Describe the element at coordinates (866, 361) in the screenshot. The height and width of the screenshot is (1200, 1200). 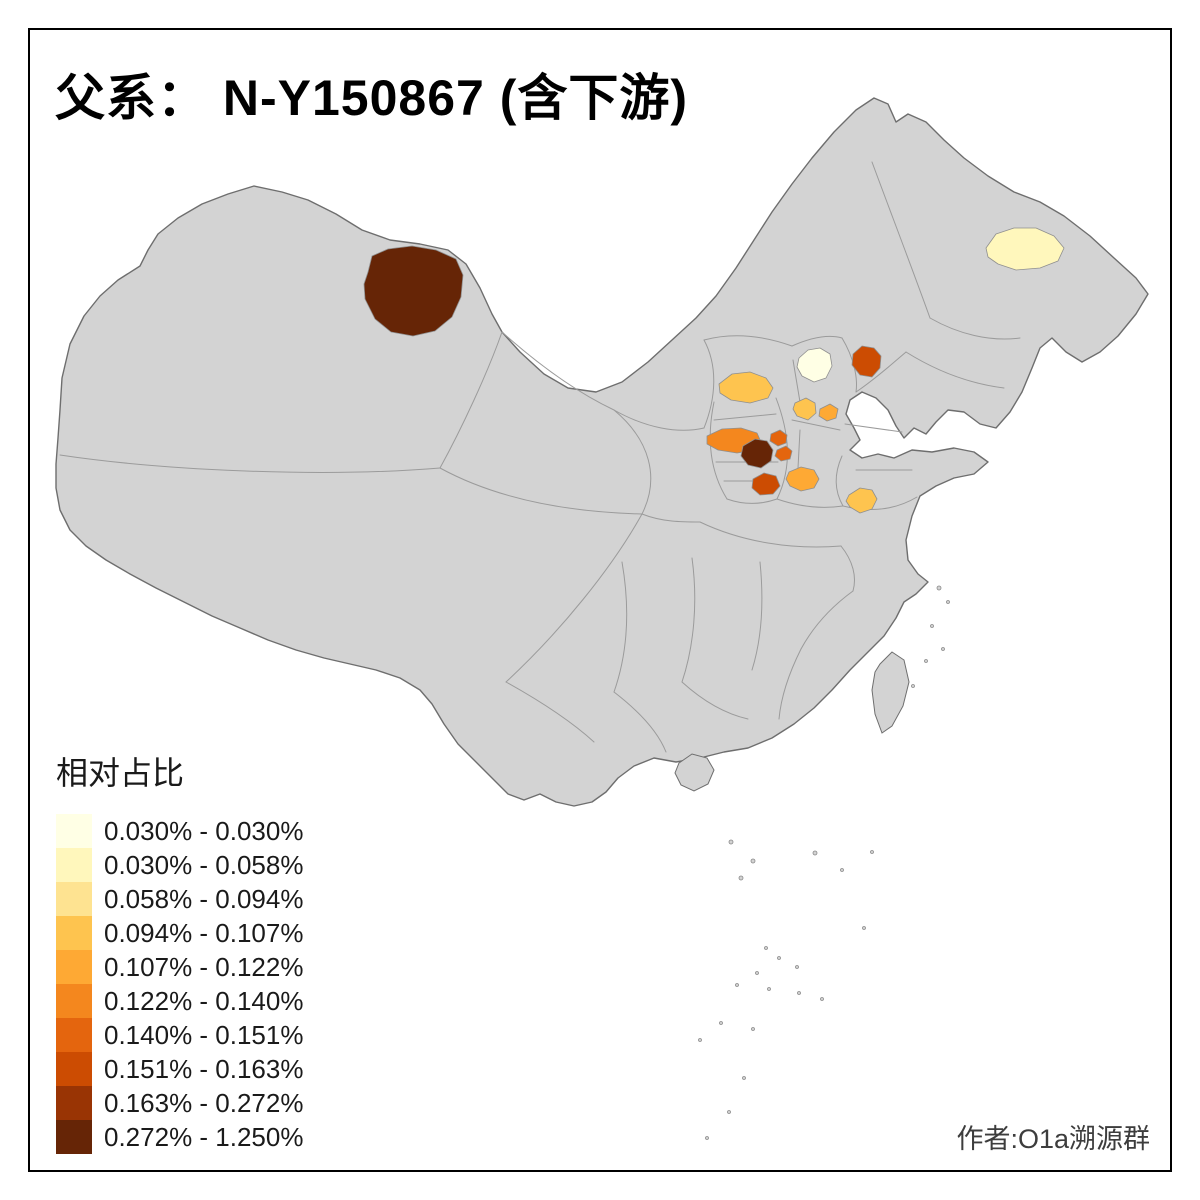
I see `region-central-liaoning` at that location.